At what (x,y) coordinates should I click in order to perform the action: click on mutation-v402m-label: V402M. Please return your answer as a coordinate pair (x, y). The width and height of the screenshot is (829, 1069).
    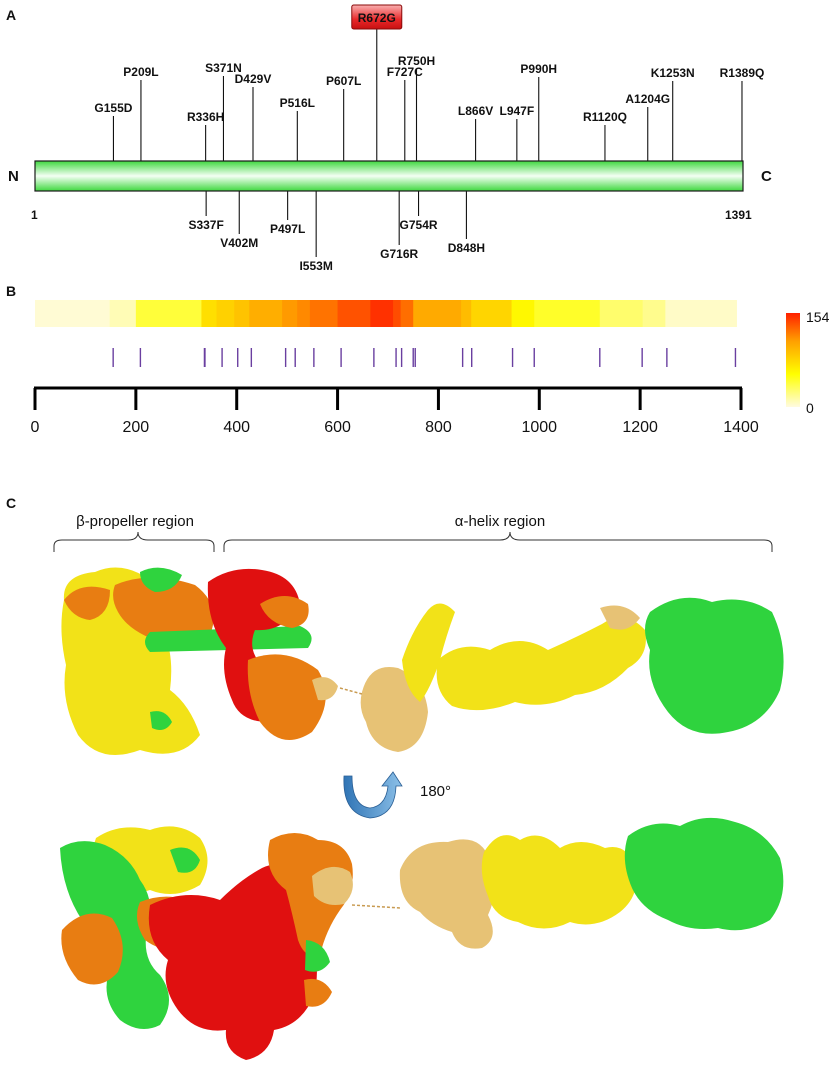
    Looking at the image, I should click on (239, 243).